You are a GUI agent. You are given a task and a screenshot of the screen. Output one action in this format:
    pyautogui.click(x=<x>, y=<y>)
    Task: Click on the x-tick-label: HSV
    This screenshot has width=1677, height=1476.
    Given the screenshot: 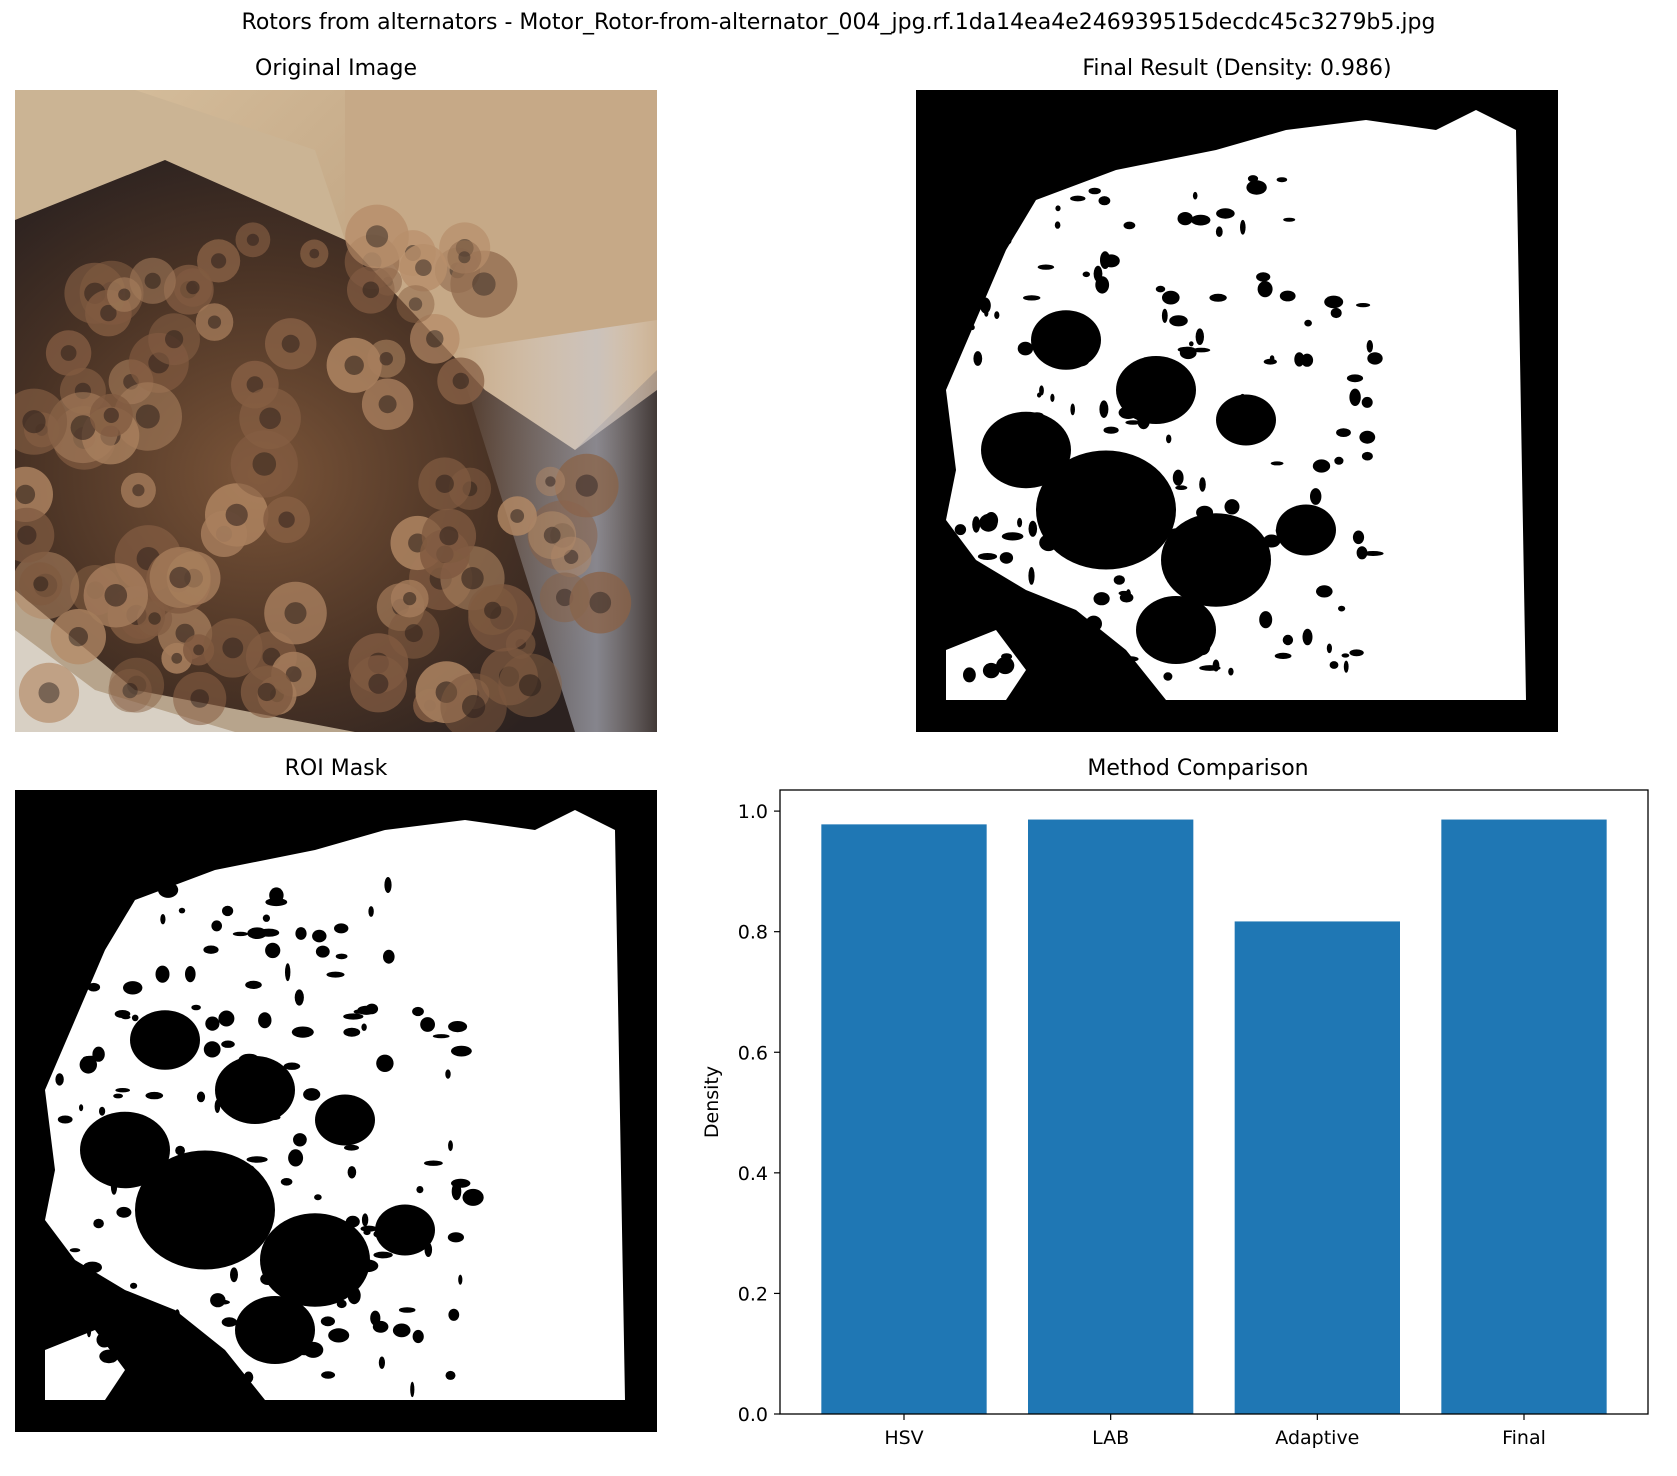 What is the action you would take?
    pyautogui.click(x=903, y=1438)
    